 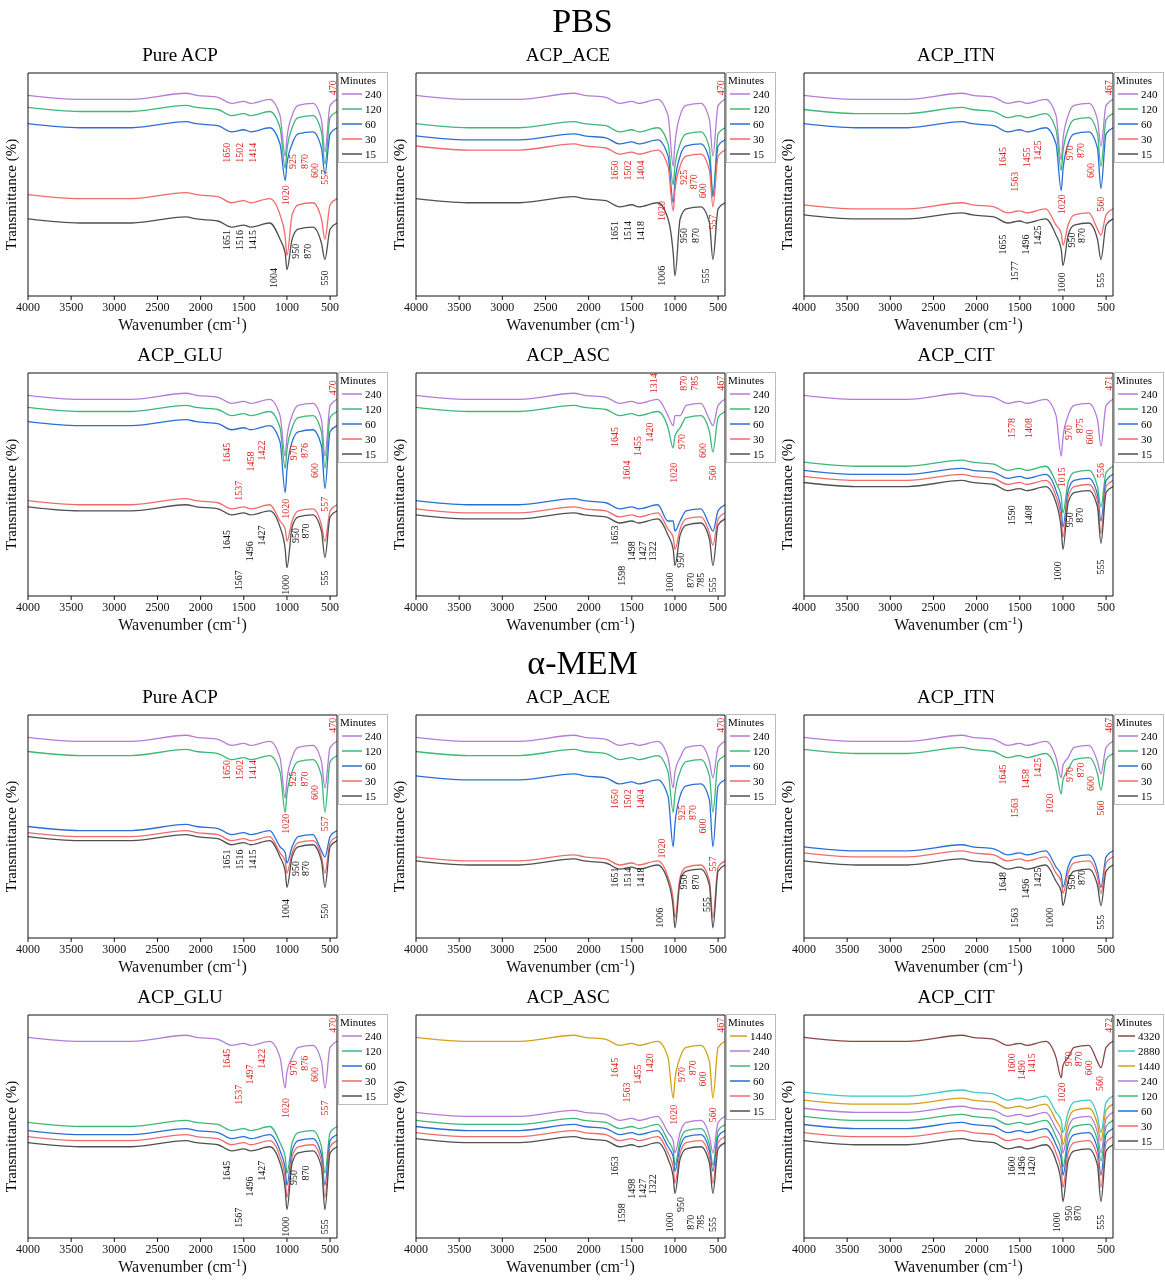 I want to click on x-tick-label: 1000, so click(x=286, y=1248).